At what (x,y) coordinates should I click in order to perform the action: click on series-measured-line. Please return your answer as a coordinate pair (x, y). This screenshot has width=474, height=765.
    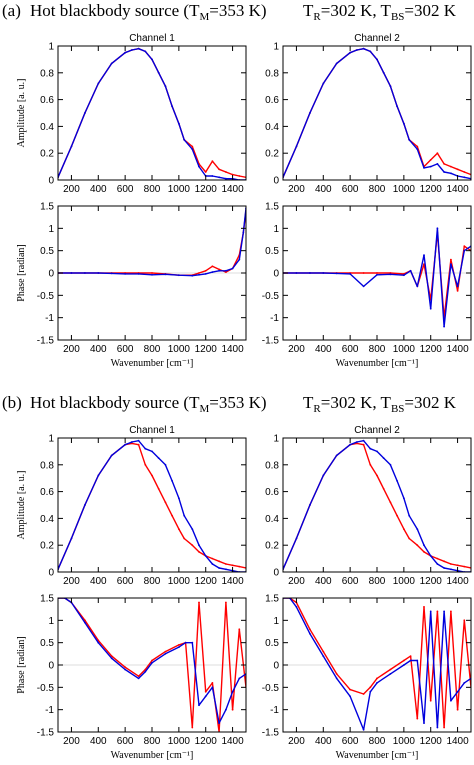
    Looking at the image, I should click on (377, 506).